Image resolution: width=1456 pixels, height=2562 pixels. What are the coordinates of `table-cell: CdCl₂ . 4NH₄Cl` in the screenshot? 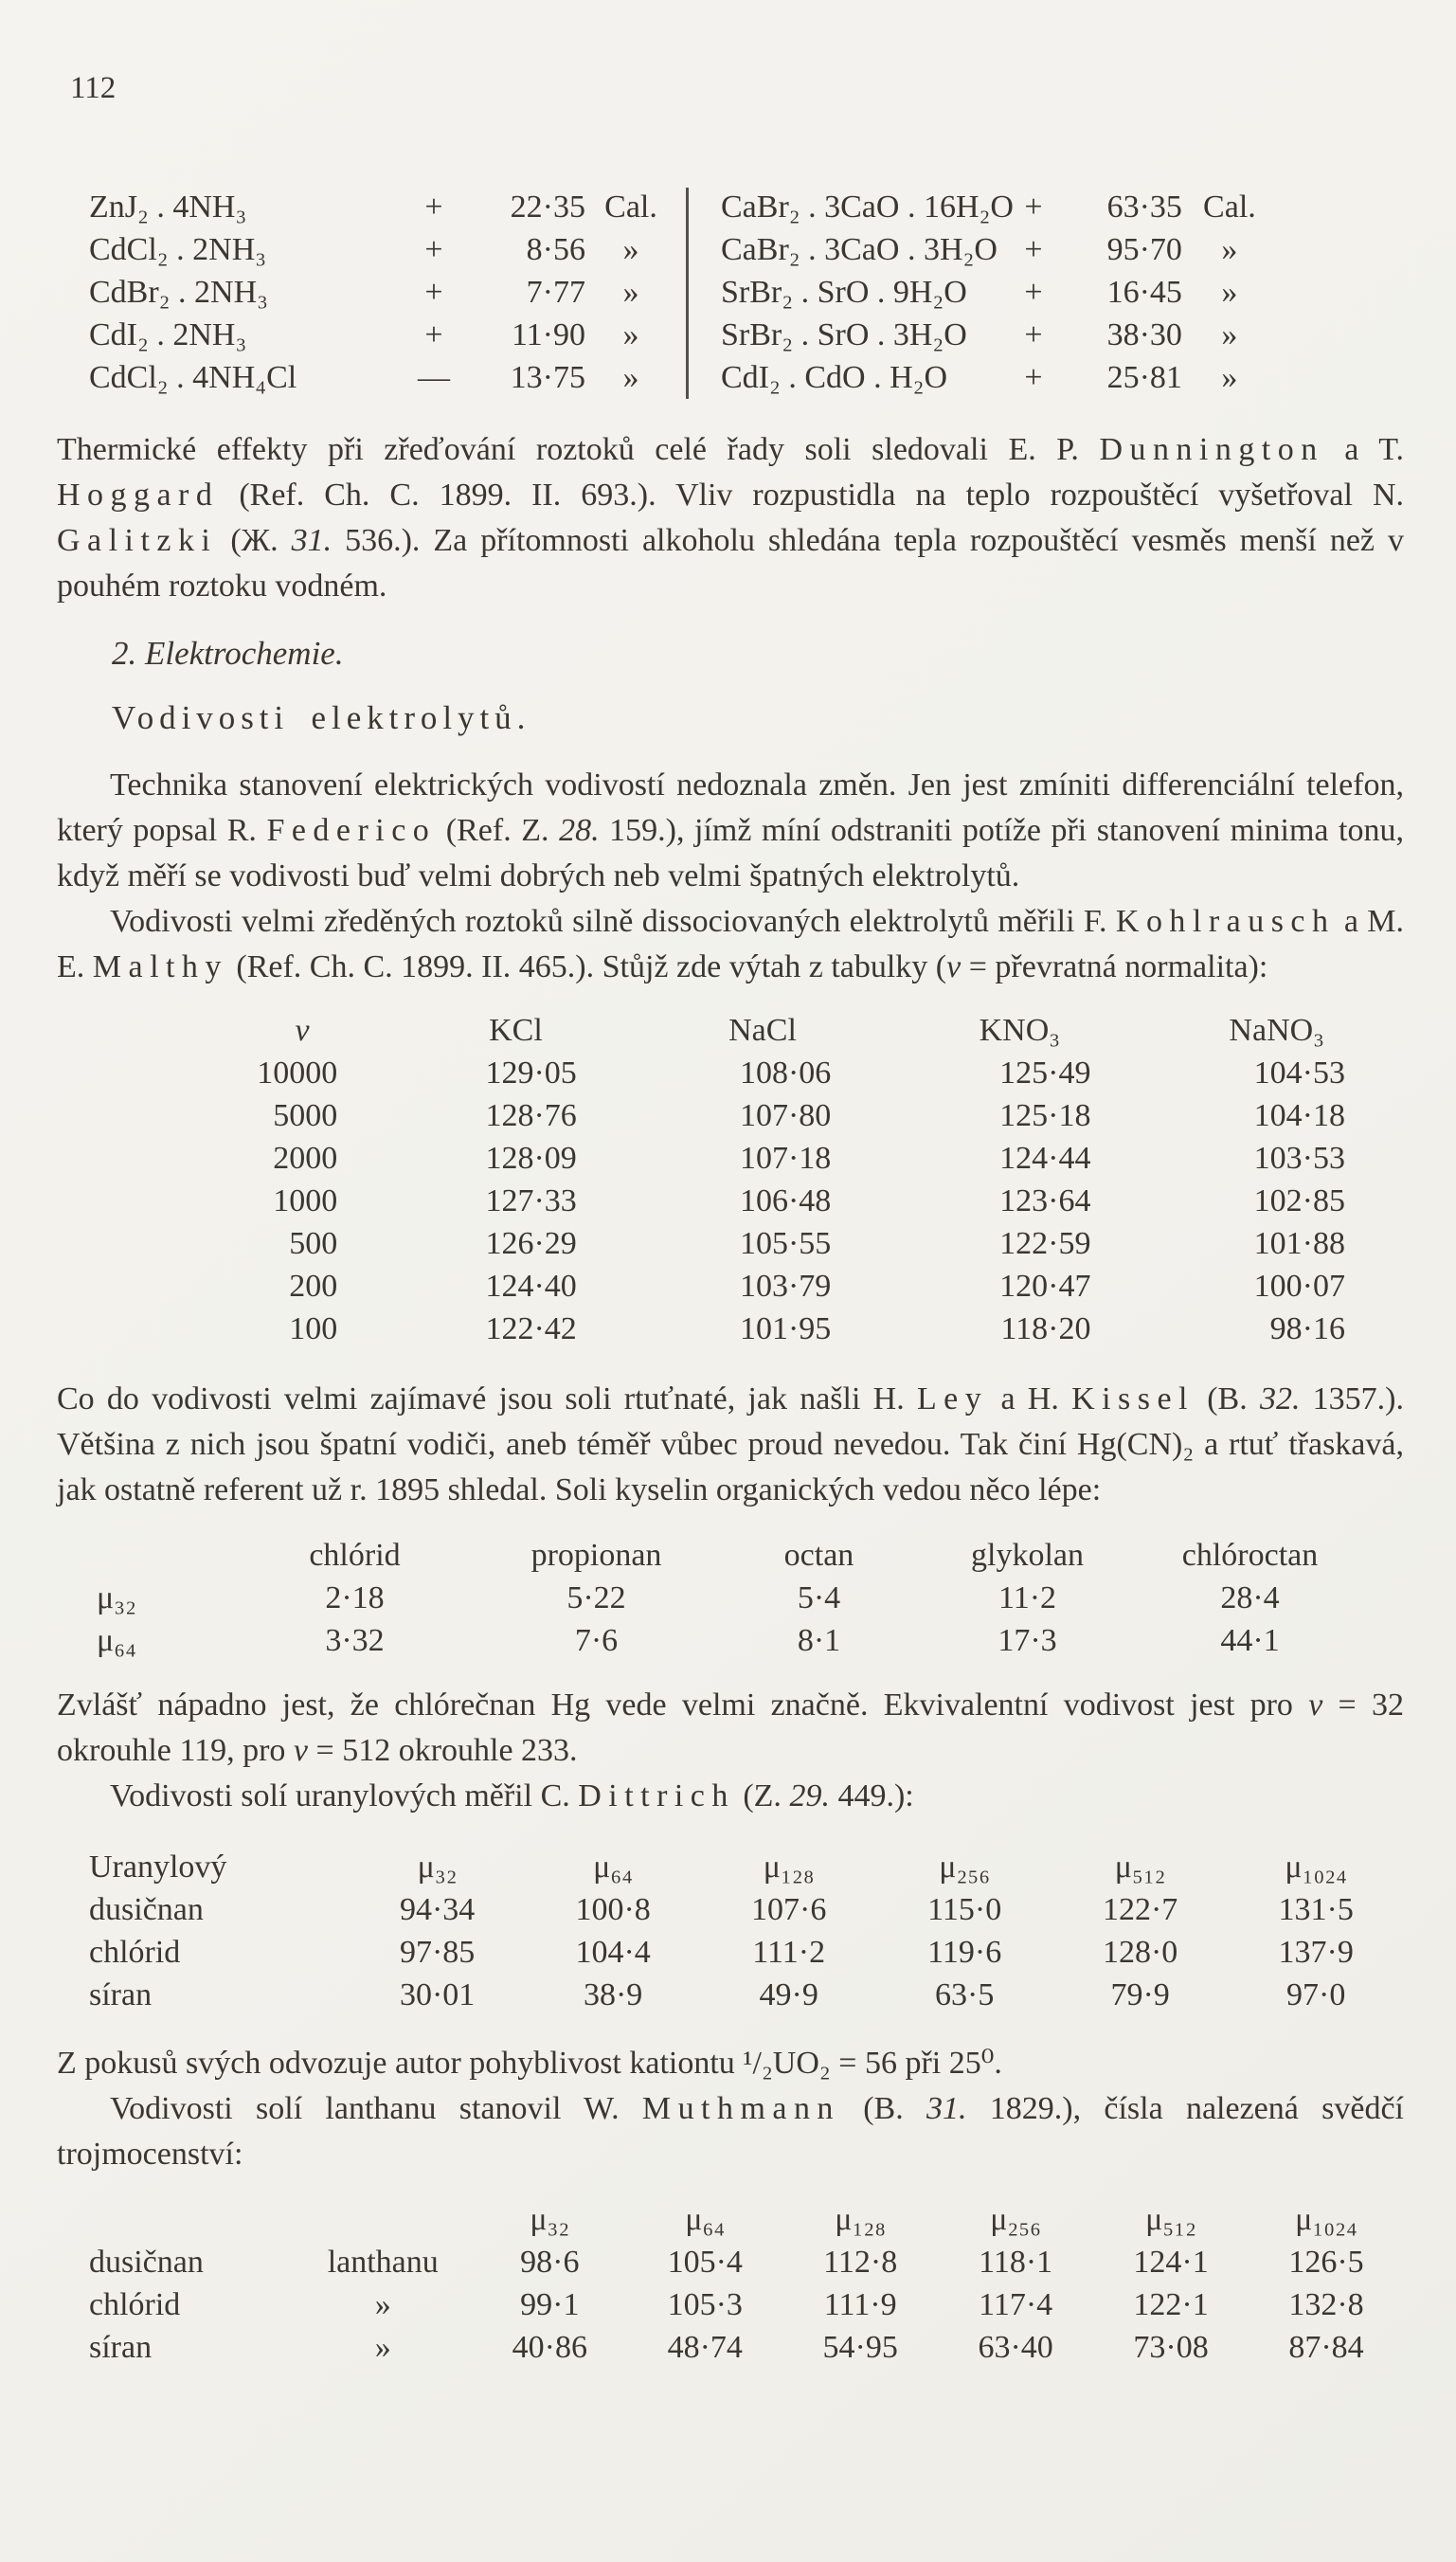 It's located at (193, 377).